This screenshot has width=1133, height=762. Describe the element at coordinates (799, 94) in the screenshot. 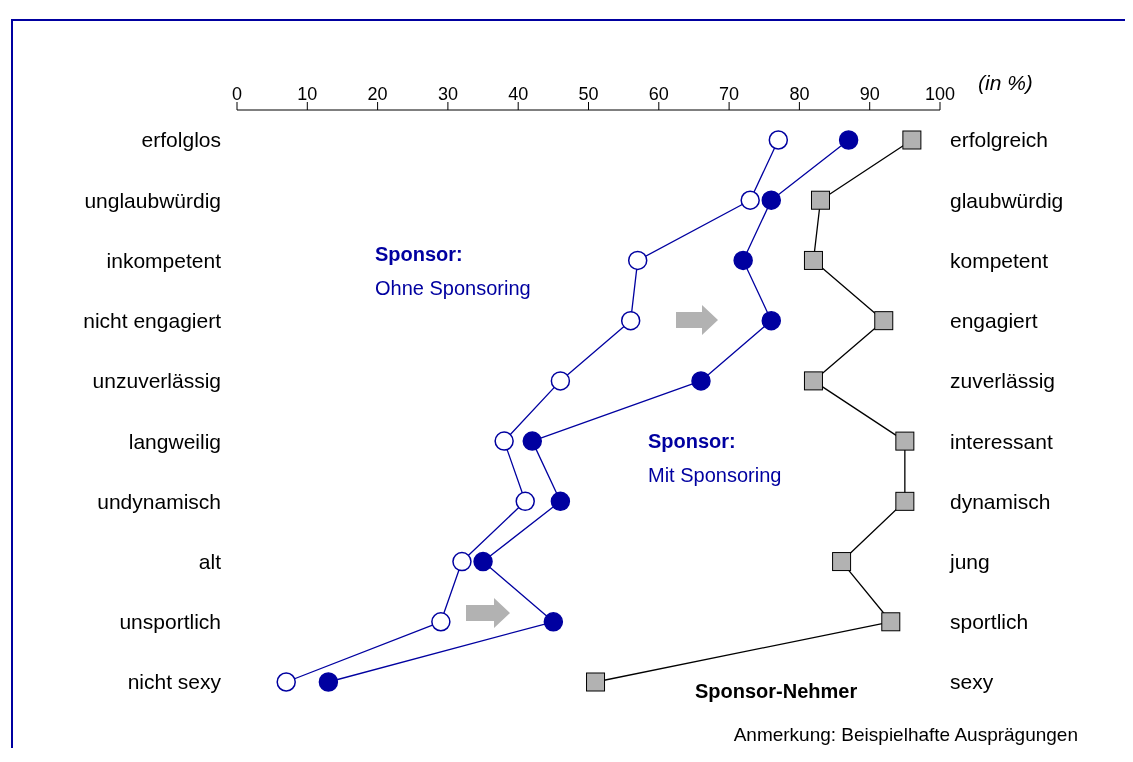

I see `x-tick-label: 80` at that location.